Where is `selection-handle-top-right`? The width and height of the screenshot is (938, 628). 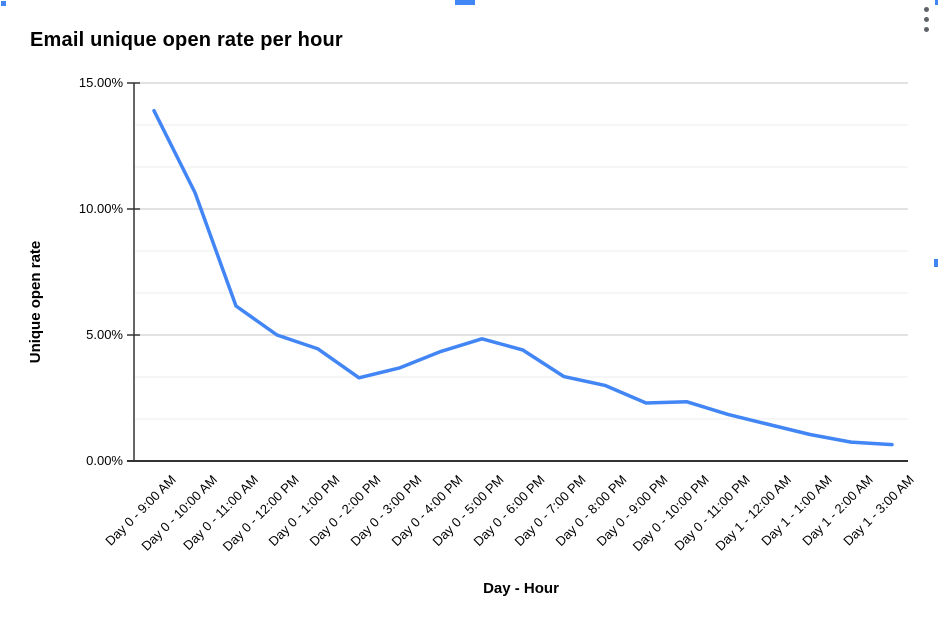 selection-handle-top-right is located at coordinates (936, 2).